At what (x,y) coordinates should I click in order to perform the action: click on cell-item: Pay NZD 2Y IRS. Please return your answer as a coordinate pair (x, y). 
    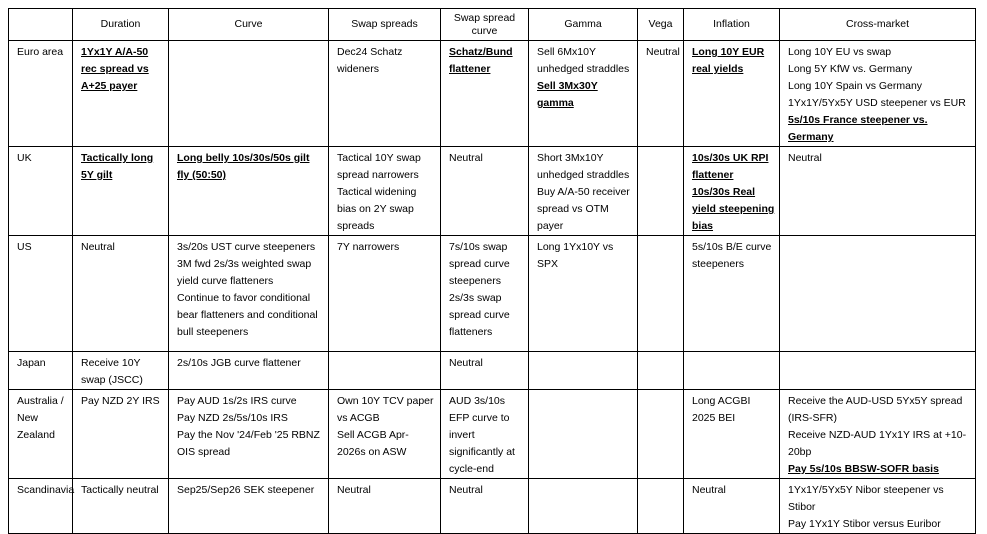
    Looking at the image, I should click on (120, 401).